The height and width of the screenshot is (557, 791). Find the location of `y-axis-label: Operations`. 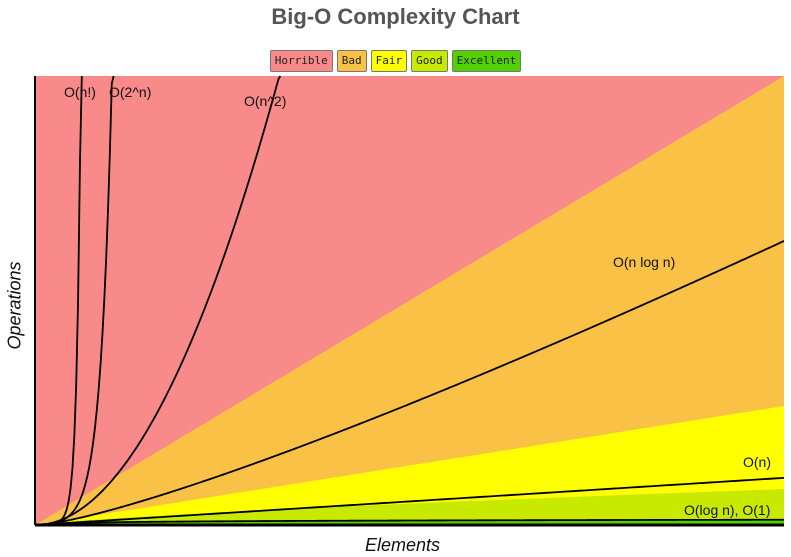

y-axis-label: Operations is located at coordinates (14, 305).